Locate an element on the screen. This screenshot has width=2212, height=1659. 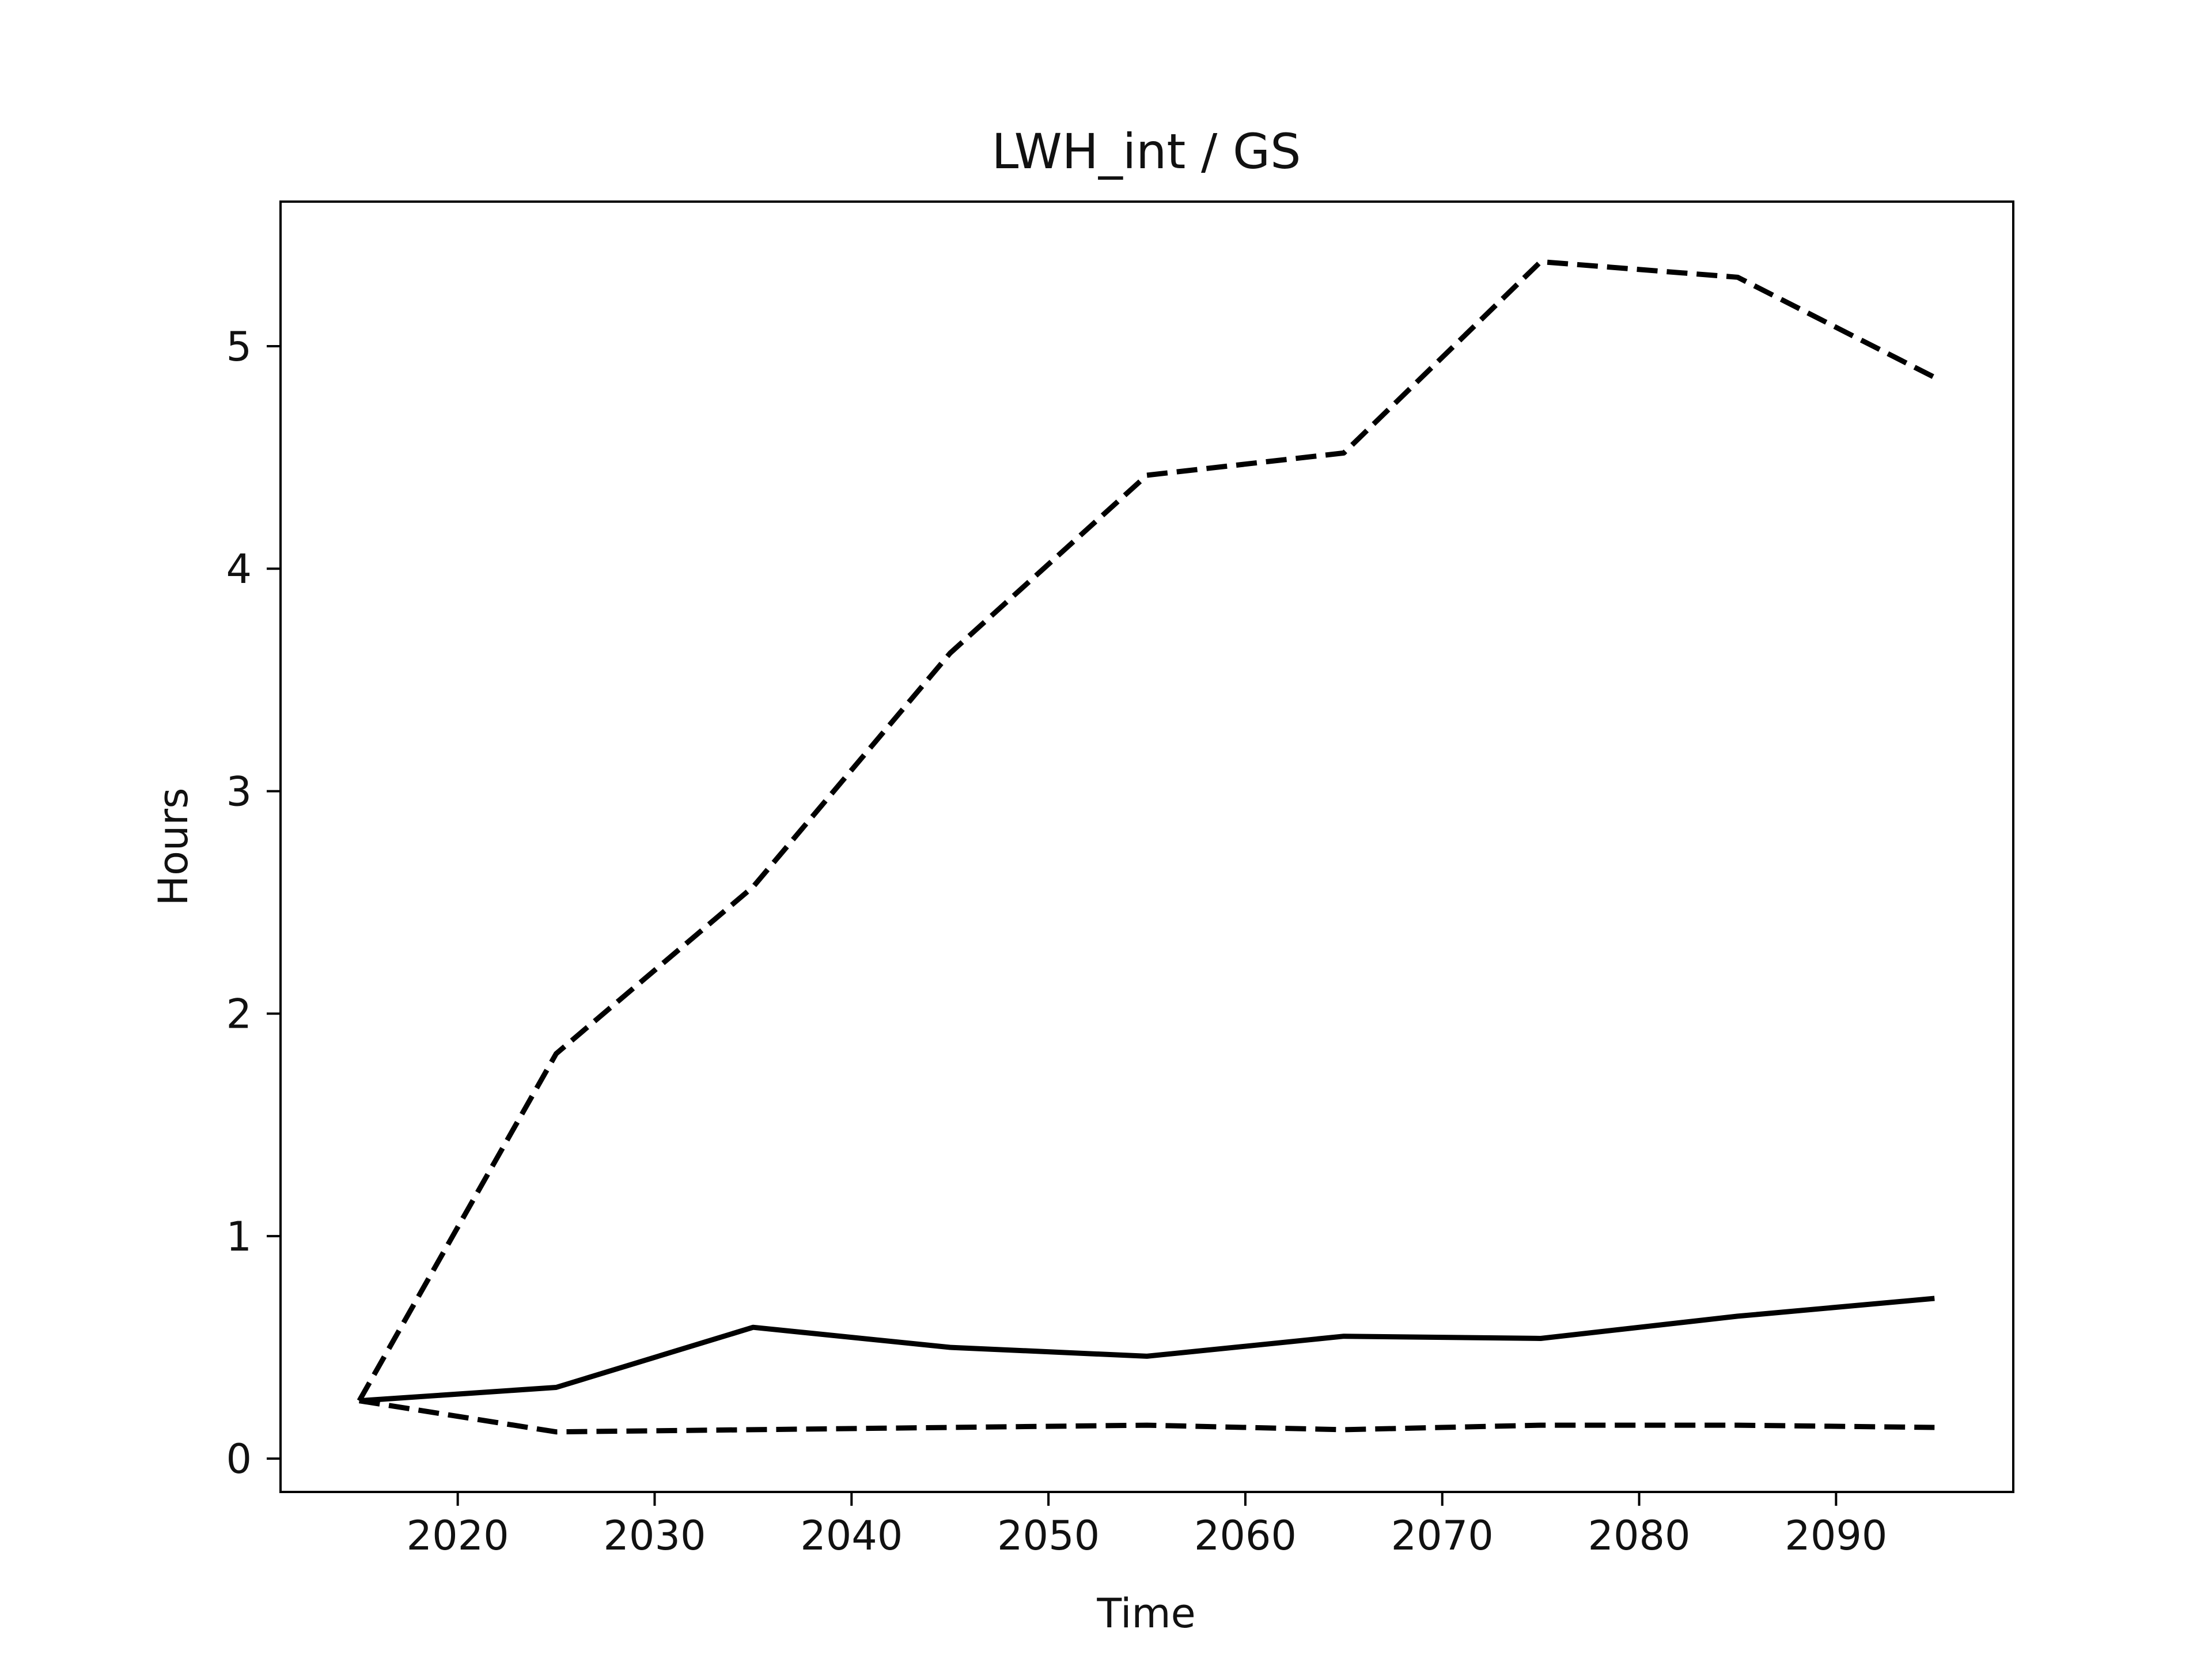
y-tick-label: 3 is located at coordinates (239, 791).